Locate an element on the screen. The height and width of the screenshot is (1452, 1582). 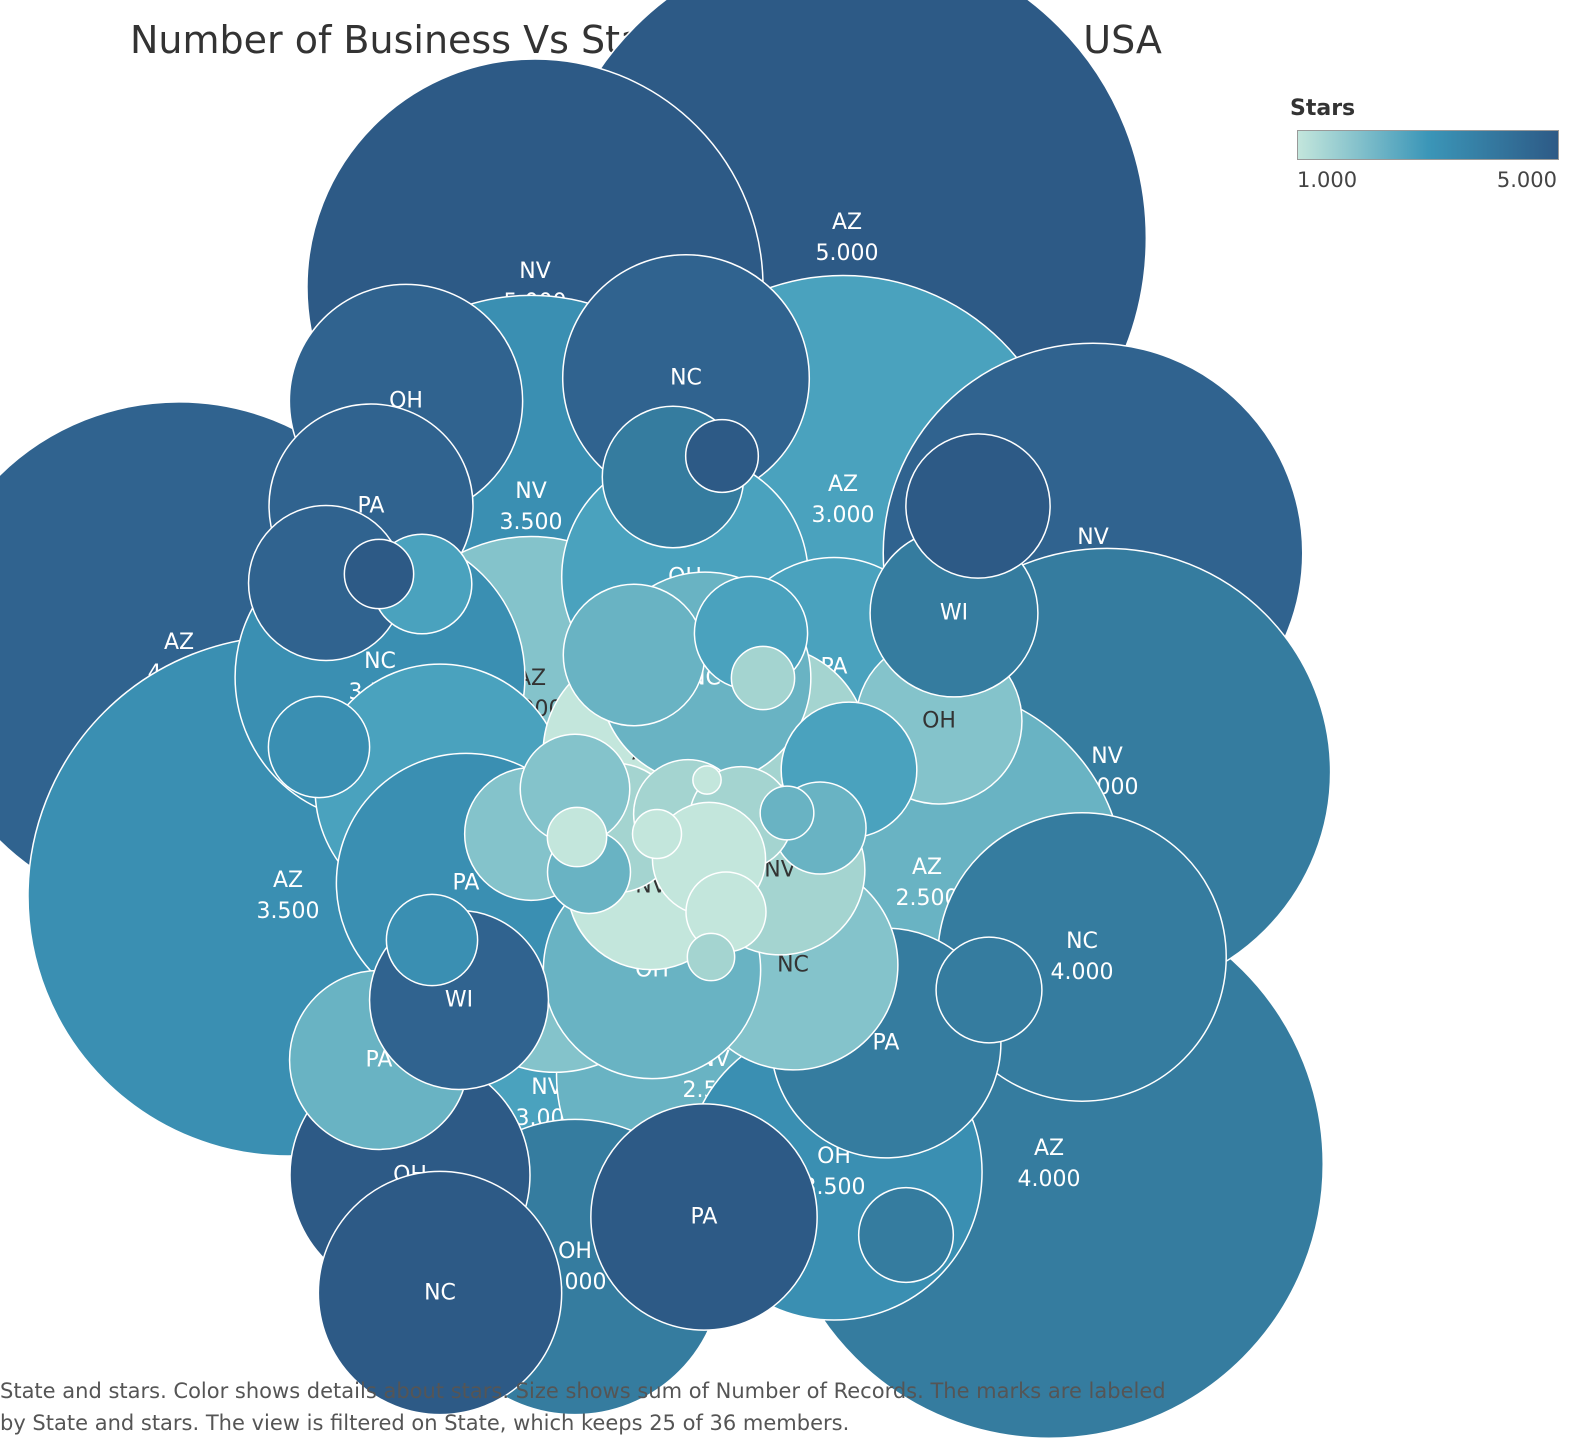
legend-gradient-bar is located at coordinates (1428, 145).